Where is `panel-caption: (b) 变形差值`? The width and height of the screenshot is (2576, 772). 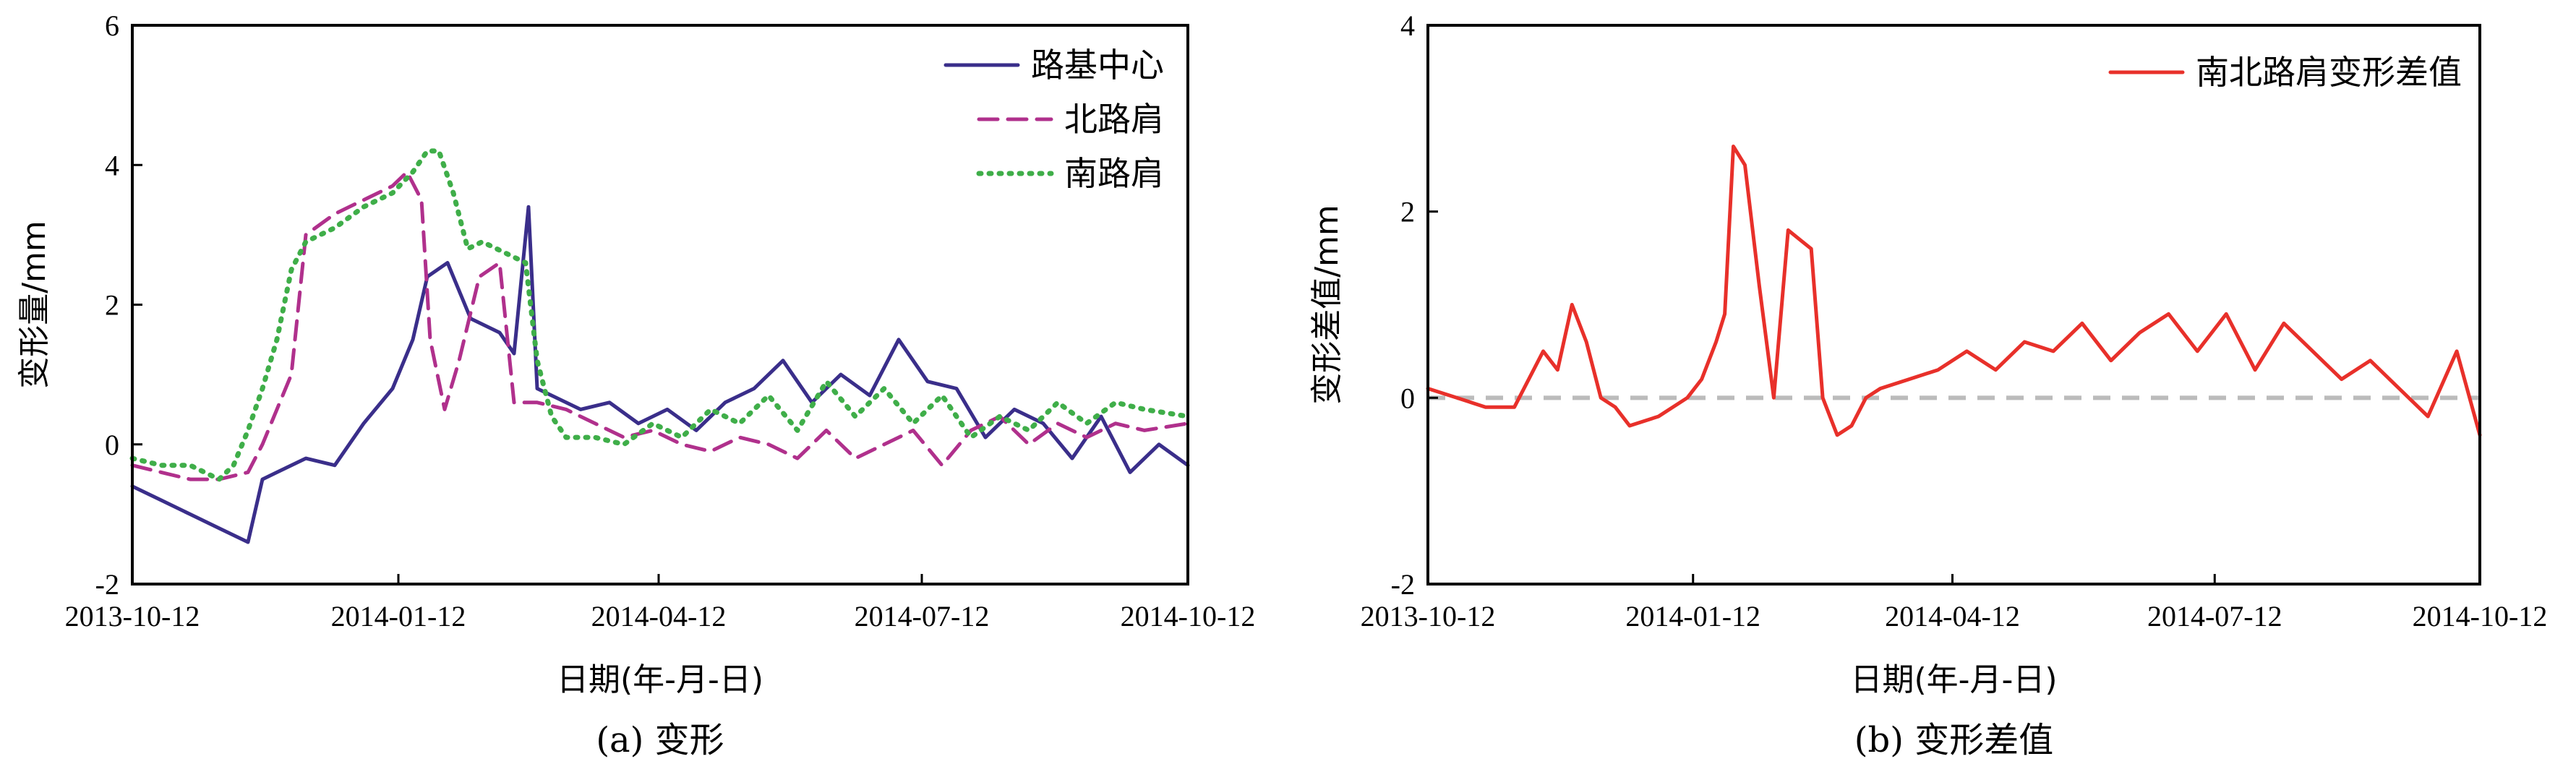
panel-caption: (b) 变形差值 is located at coordinates (1954, 740).